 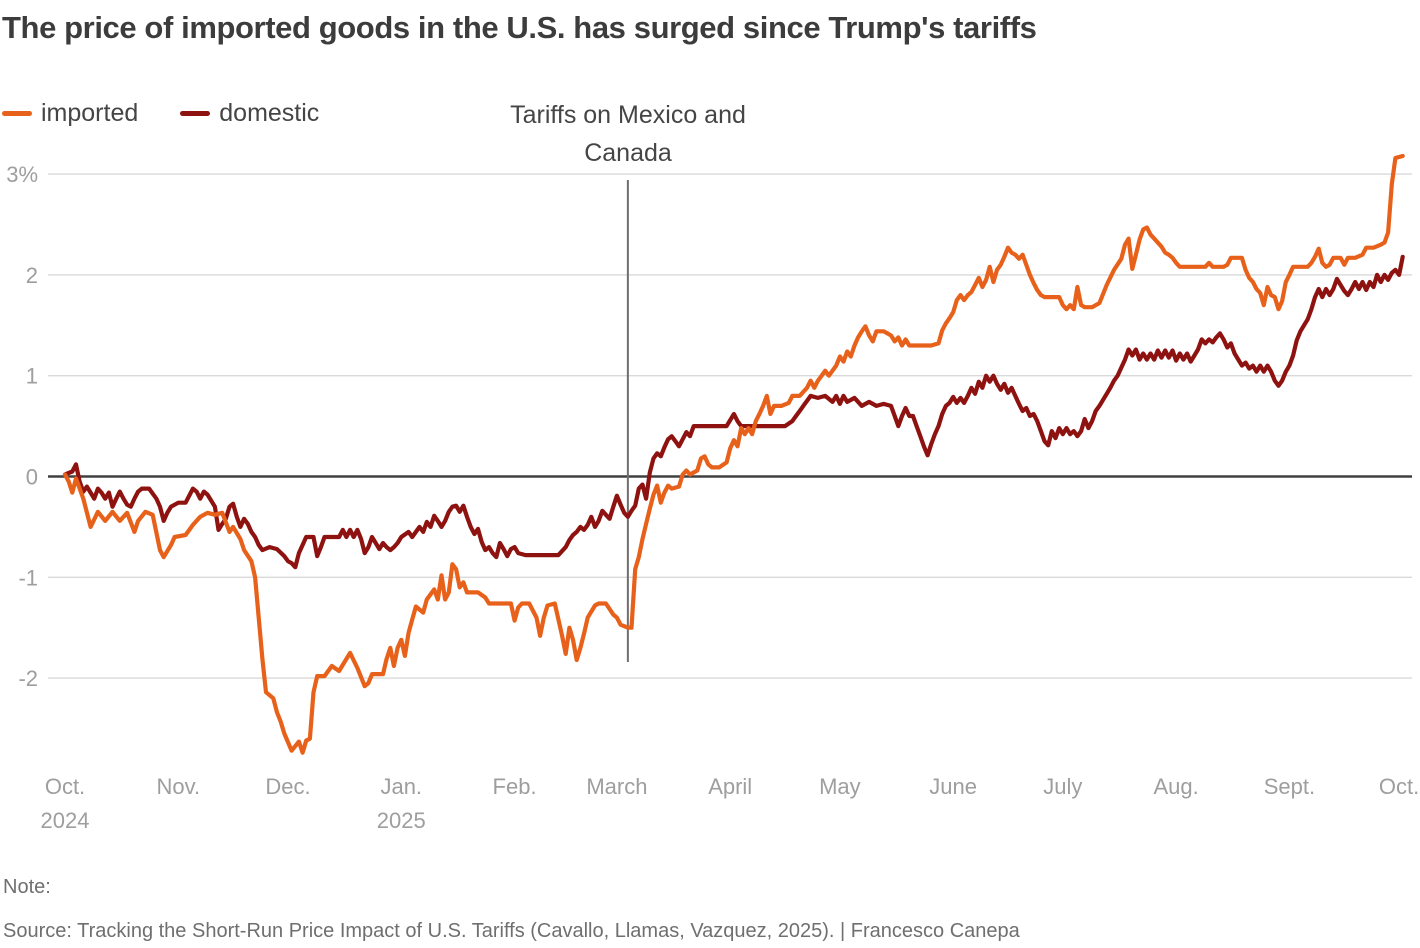 I want to click on y-tick-label: 3%, so click(x=22, y=174).